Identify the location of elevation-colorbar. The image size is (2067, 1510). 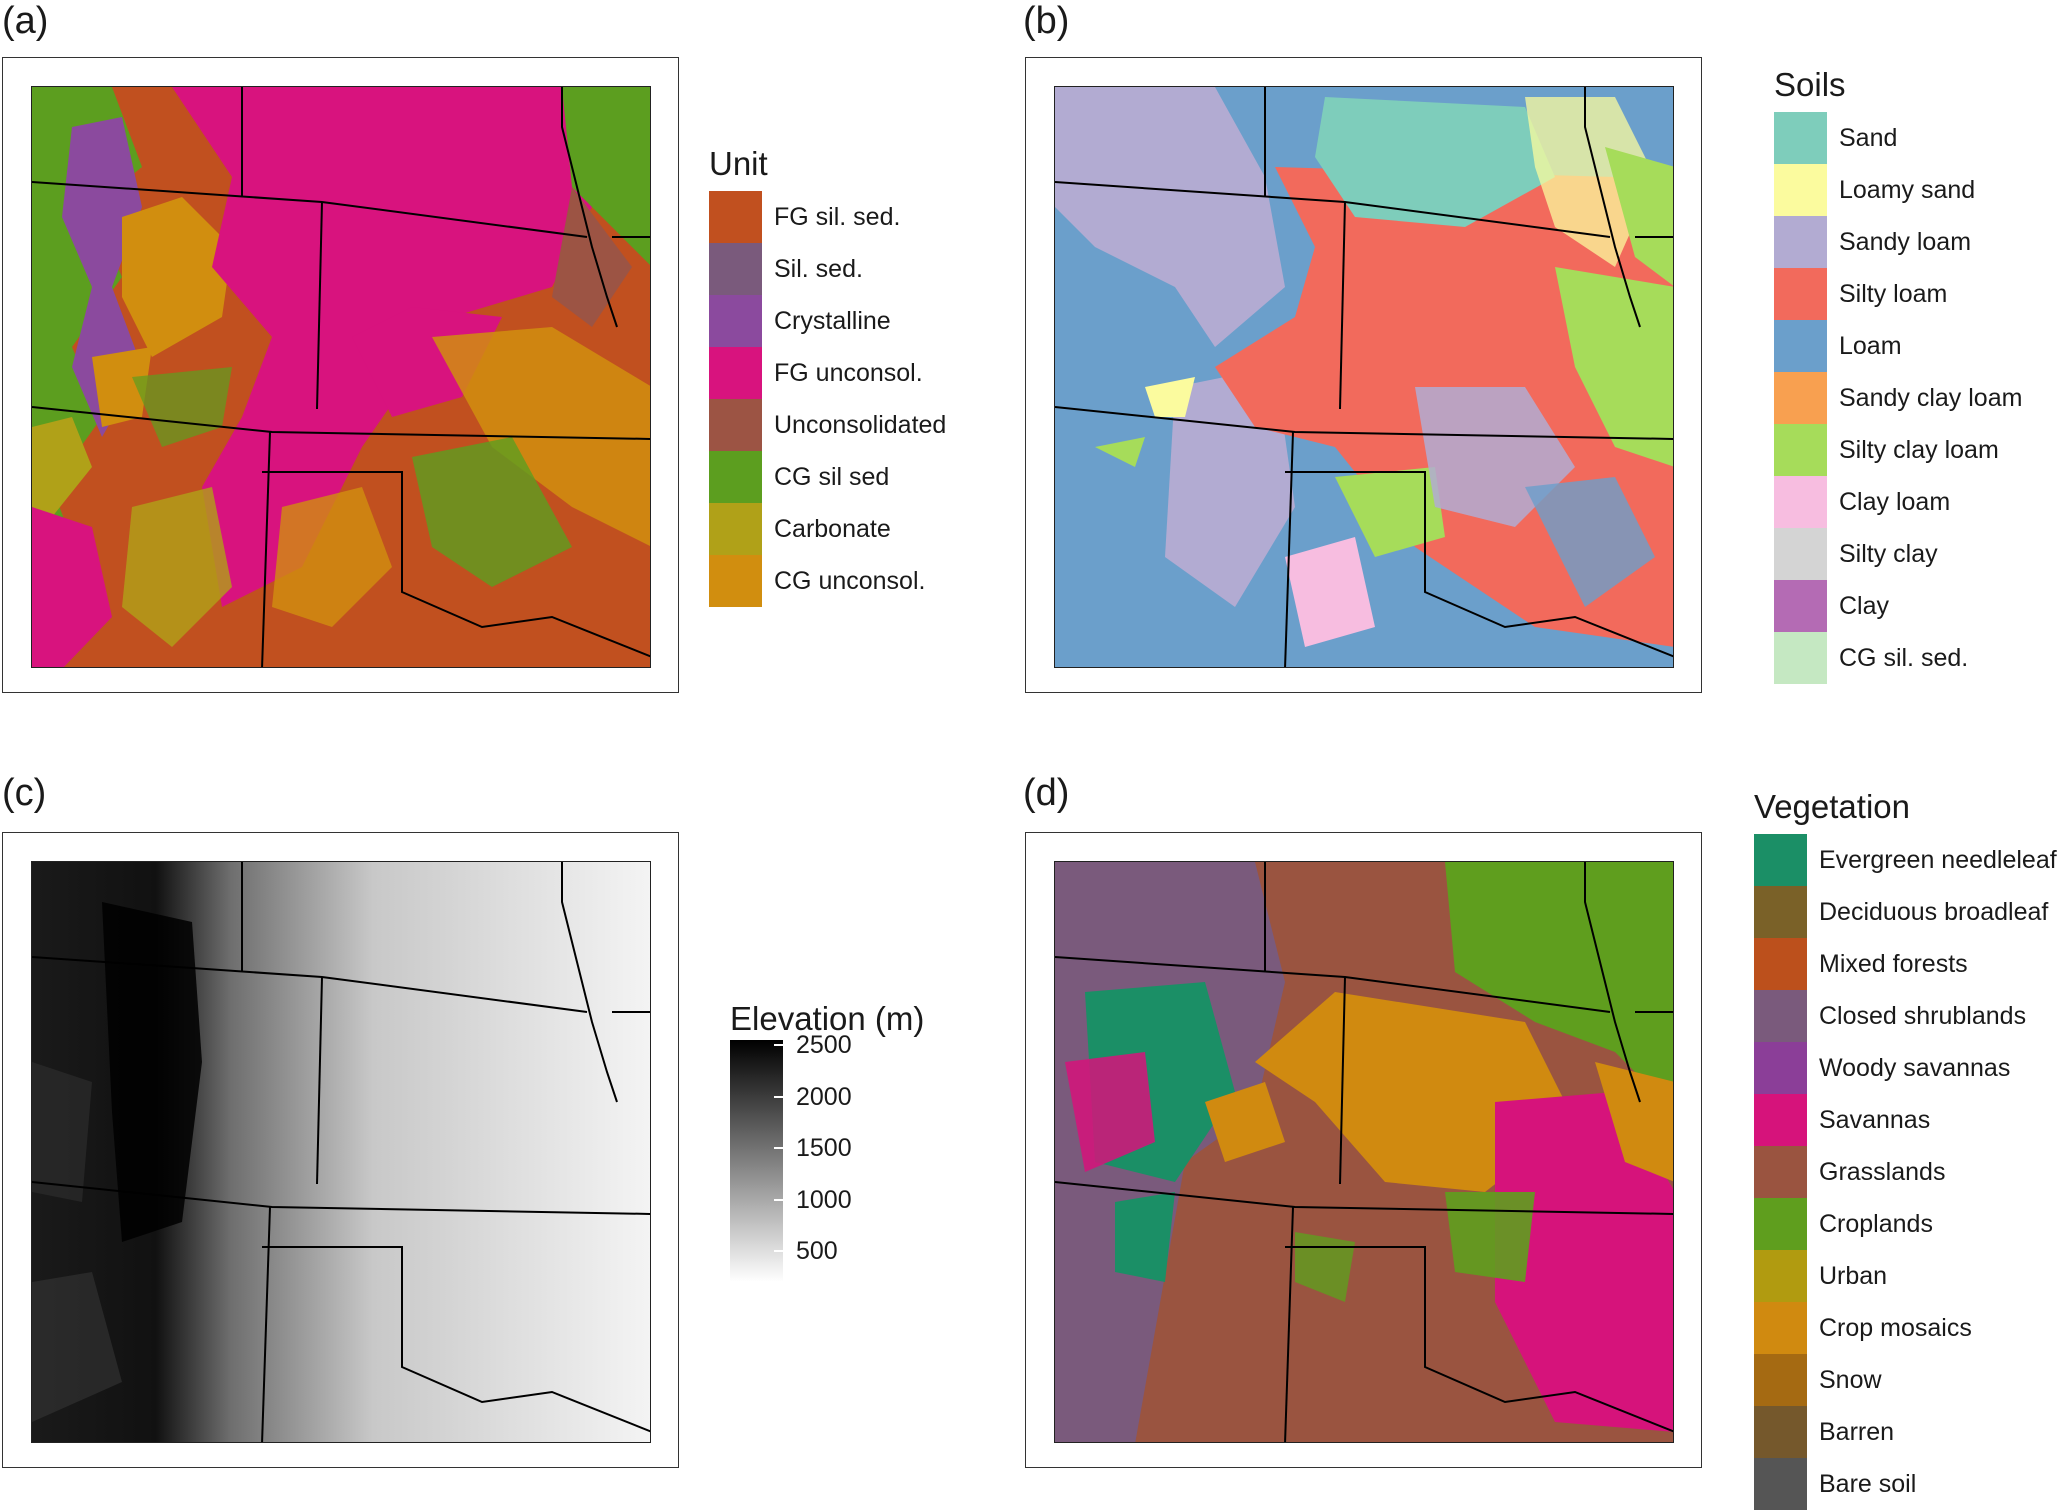
(756, 1161).